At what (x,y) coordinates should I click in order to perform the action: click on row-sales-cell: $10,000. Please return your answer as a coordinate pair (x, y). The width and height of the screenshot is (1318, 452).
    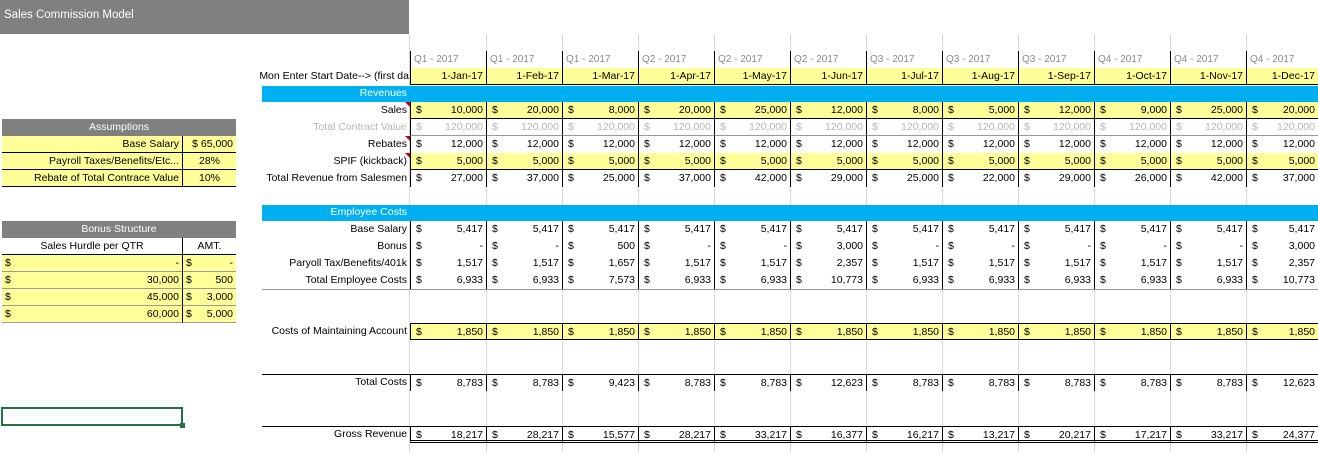
    Looking at the image, I should click on (448, 110).